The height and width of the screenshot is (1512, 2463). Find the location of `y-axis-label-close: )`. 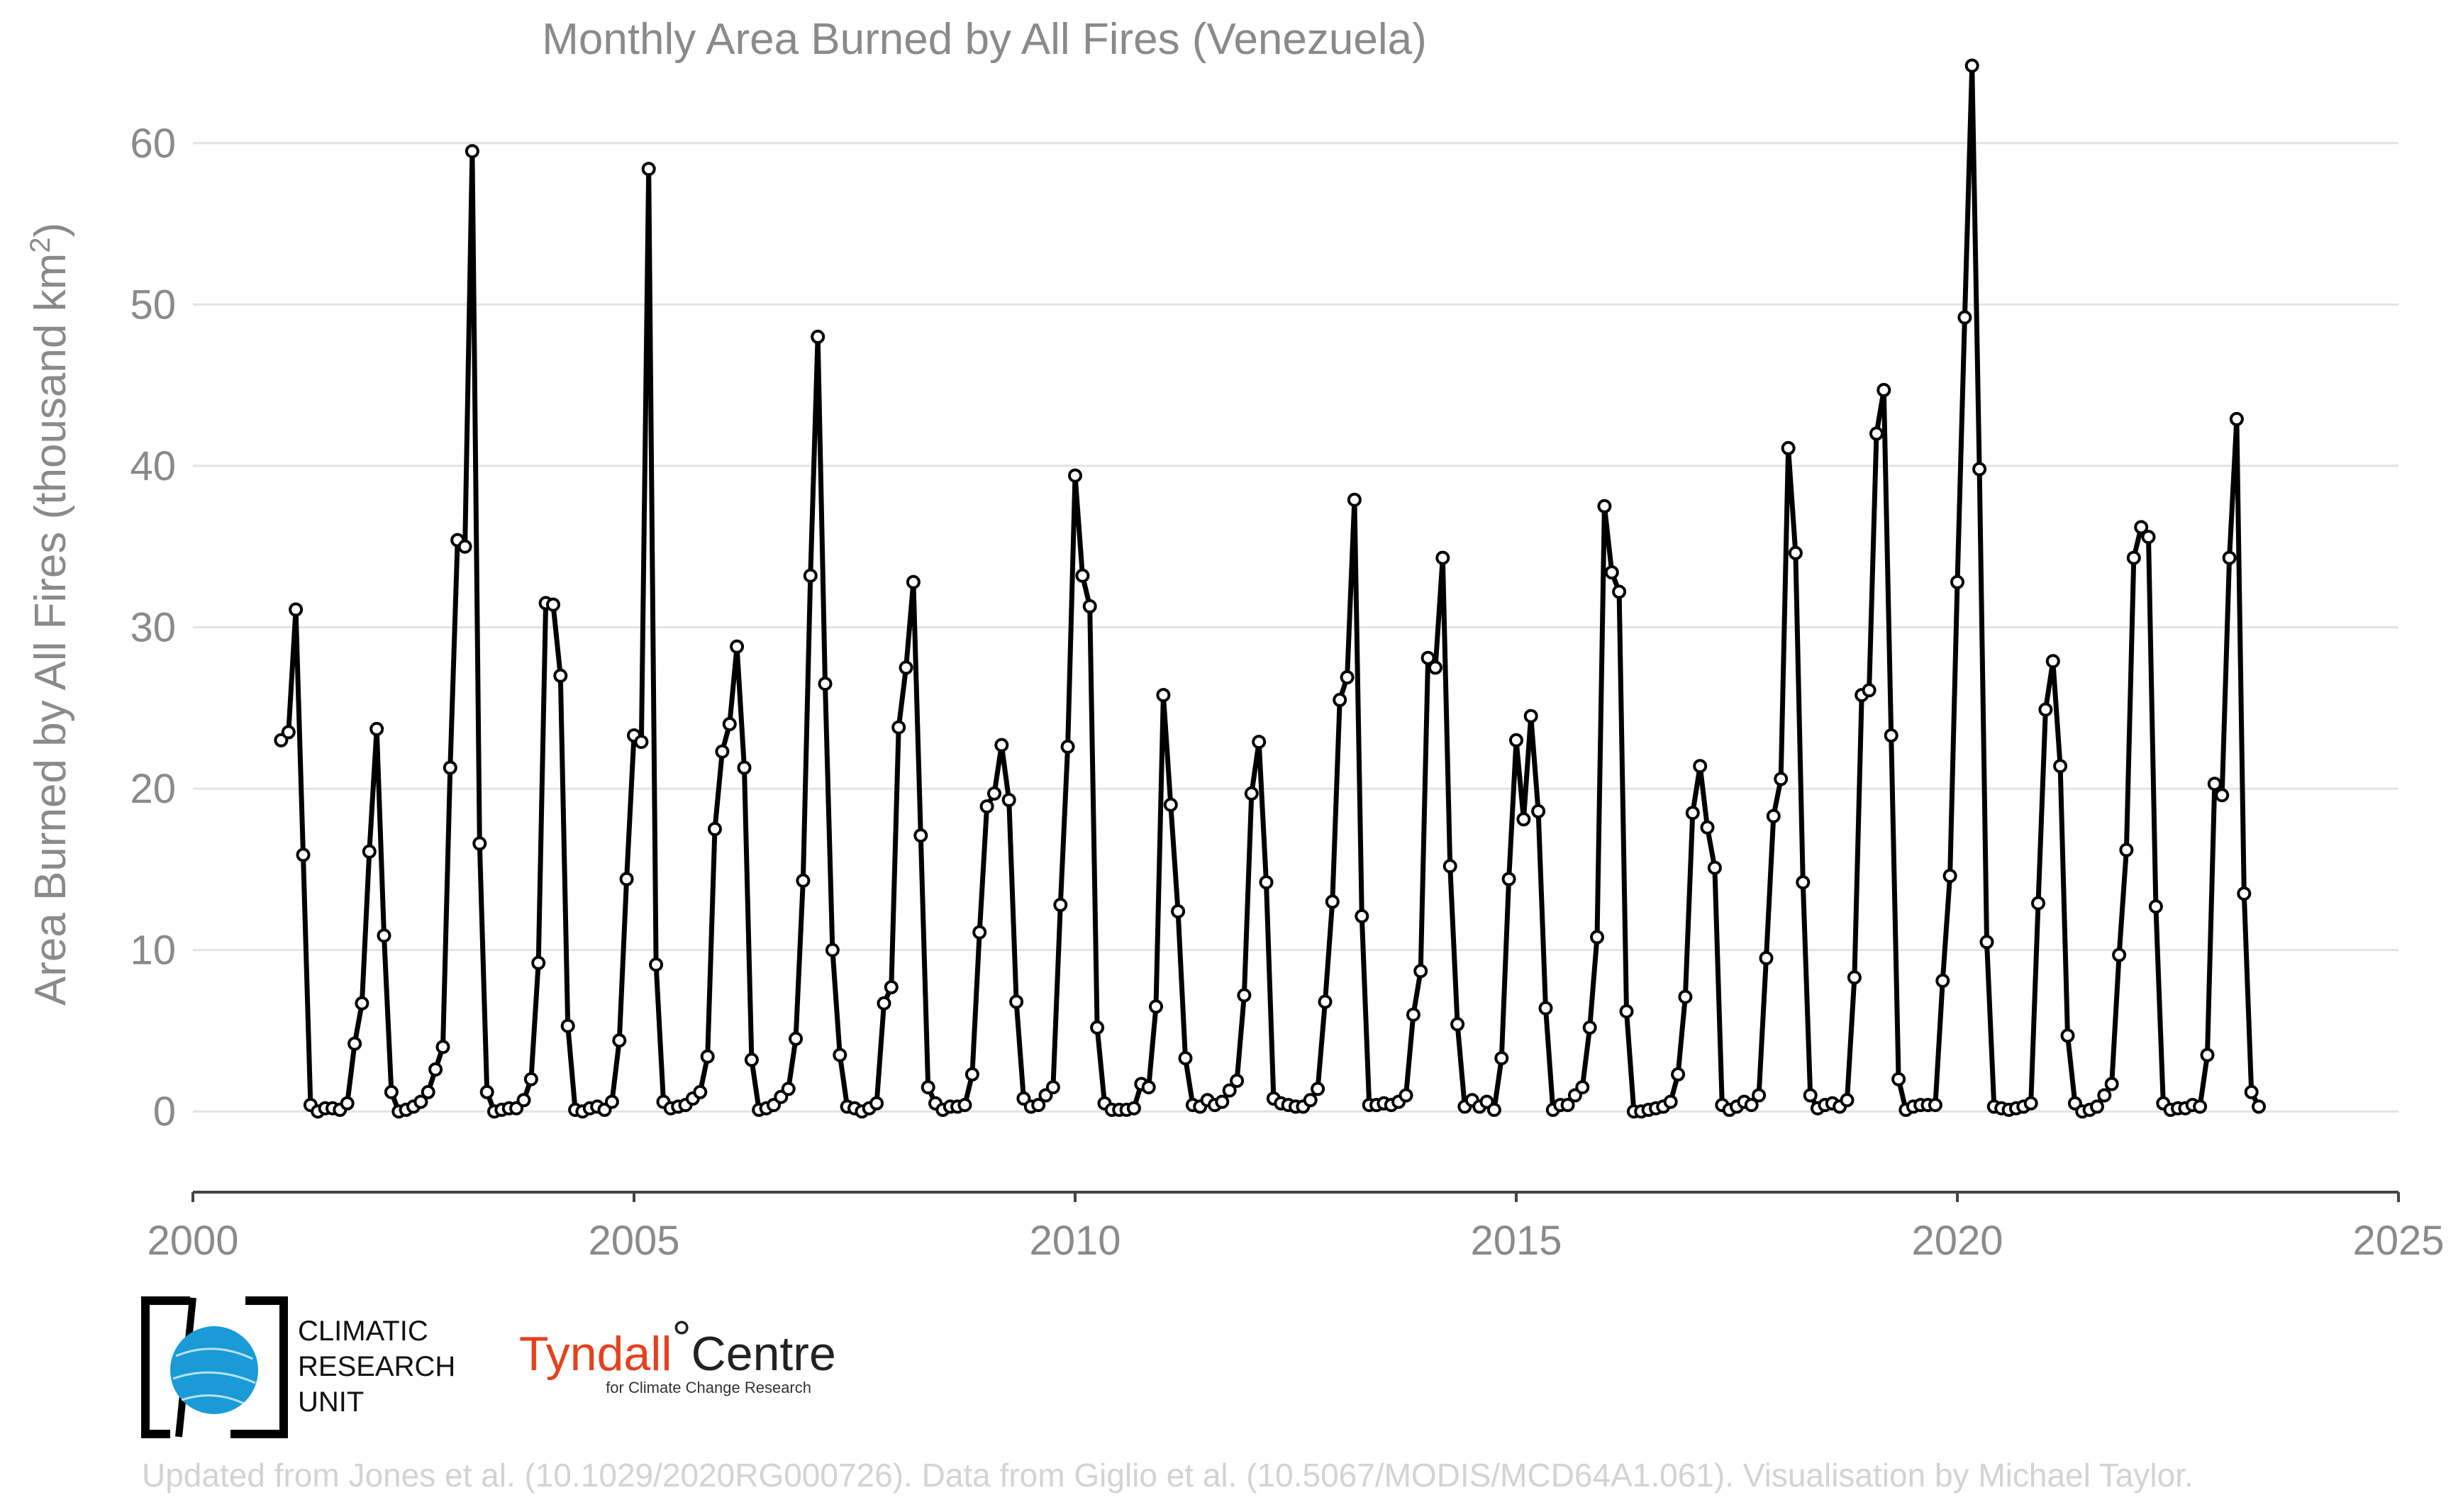

y-axis-label-close: ) is located at coordinates (51, 230).